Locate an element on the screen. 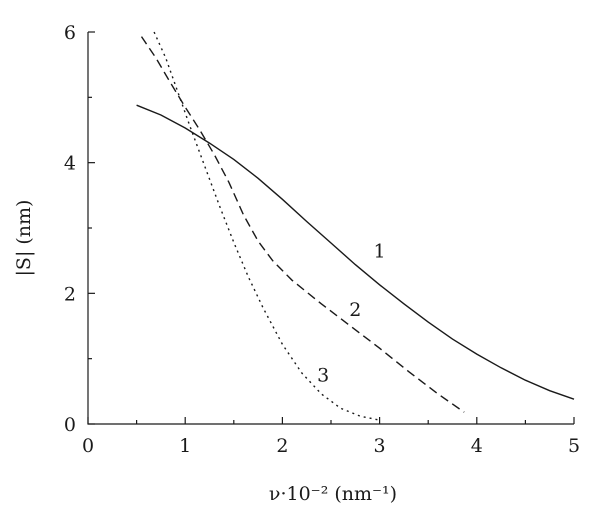  series-labels: 1 2 3 is located at coordinates (351, 313).